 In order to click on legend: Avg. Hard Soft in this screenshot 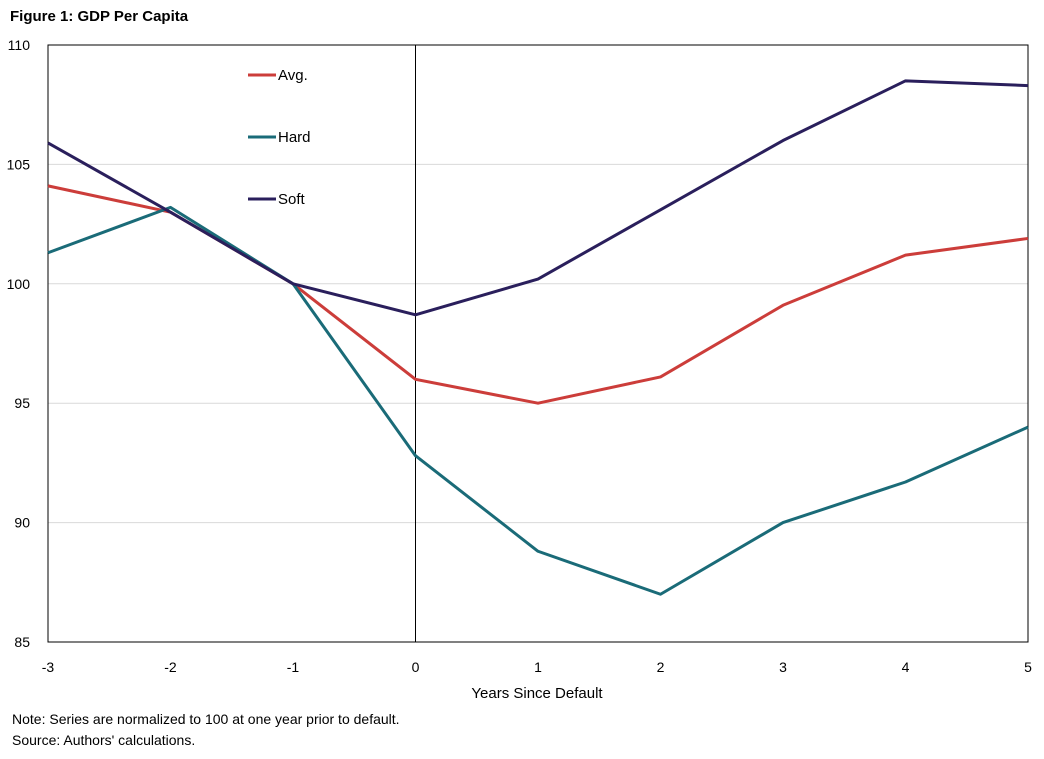, I will do `click(279, 137)`.